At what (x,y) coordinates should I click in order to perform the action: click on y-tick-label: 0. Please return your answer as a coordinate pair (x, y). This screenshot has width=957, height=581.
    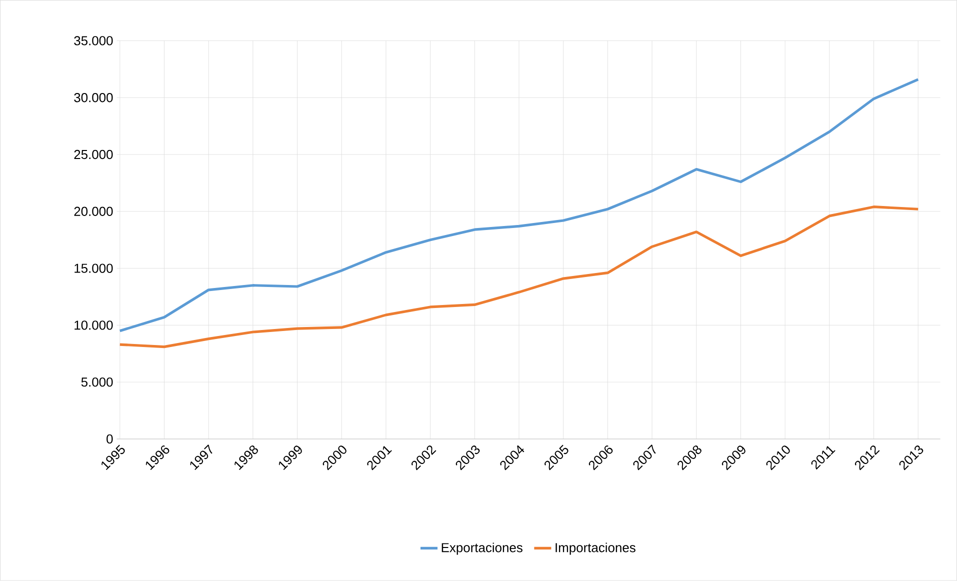
    Looking at the image, I should click on (109, 439).